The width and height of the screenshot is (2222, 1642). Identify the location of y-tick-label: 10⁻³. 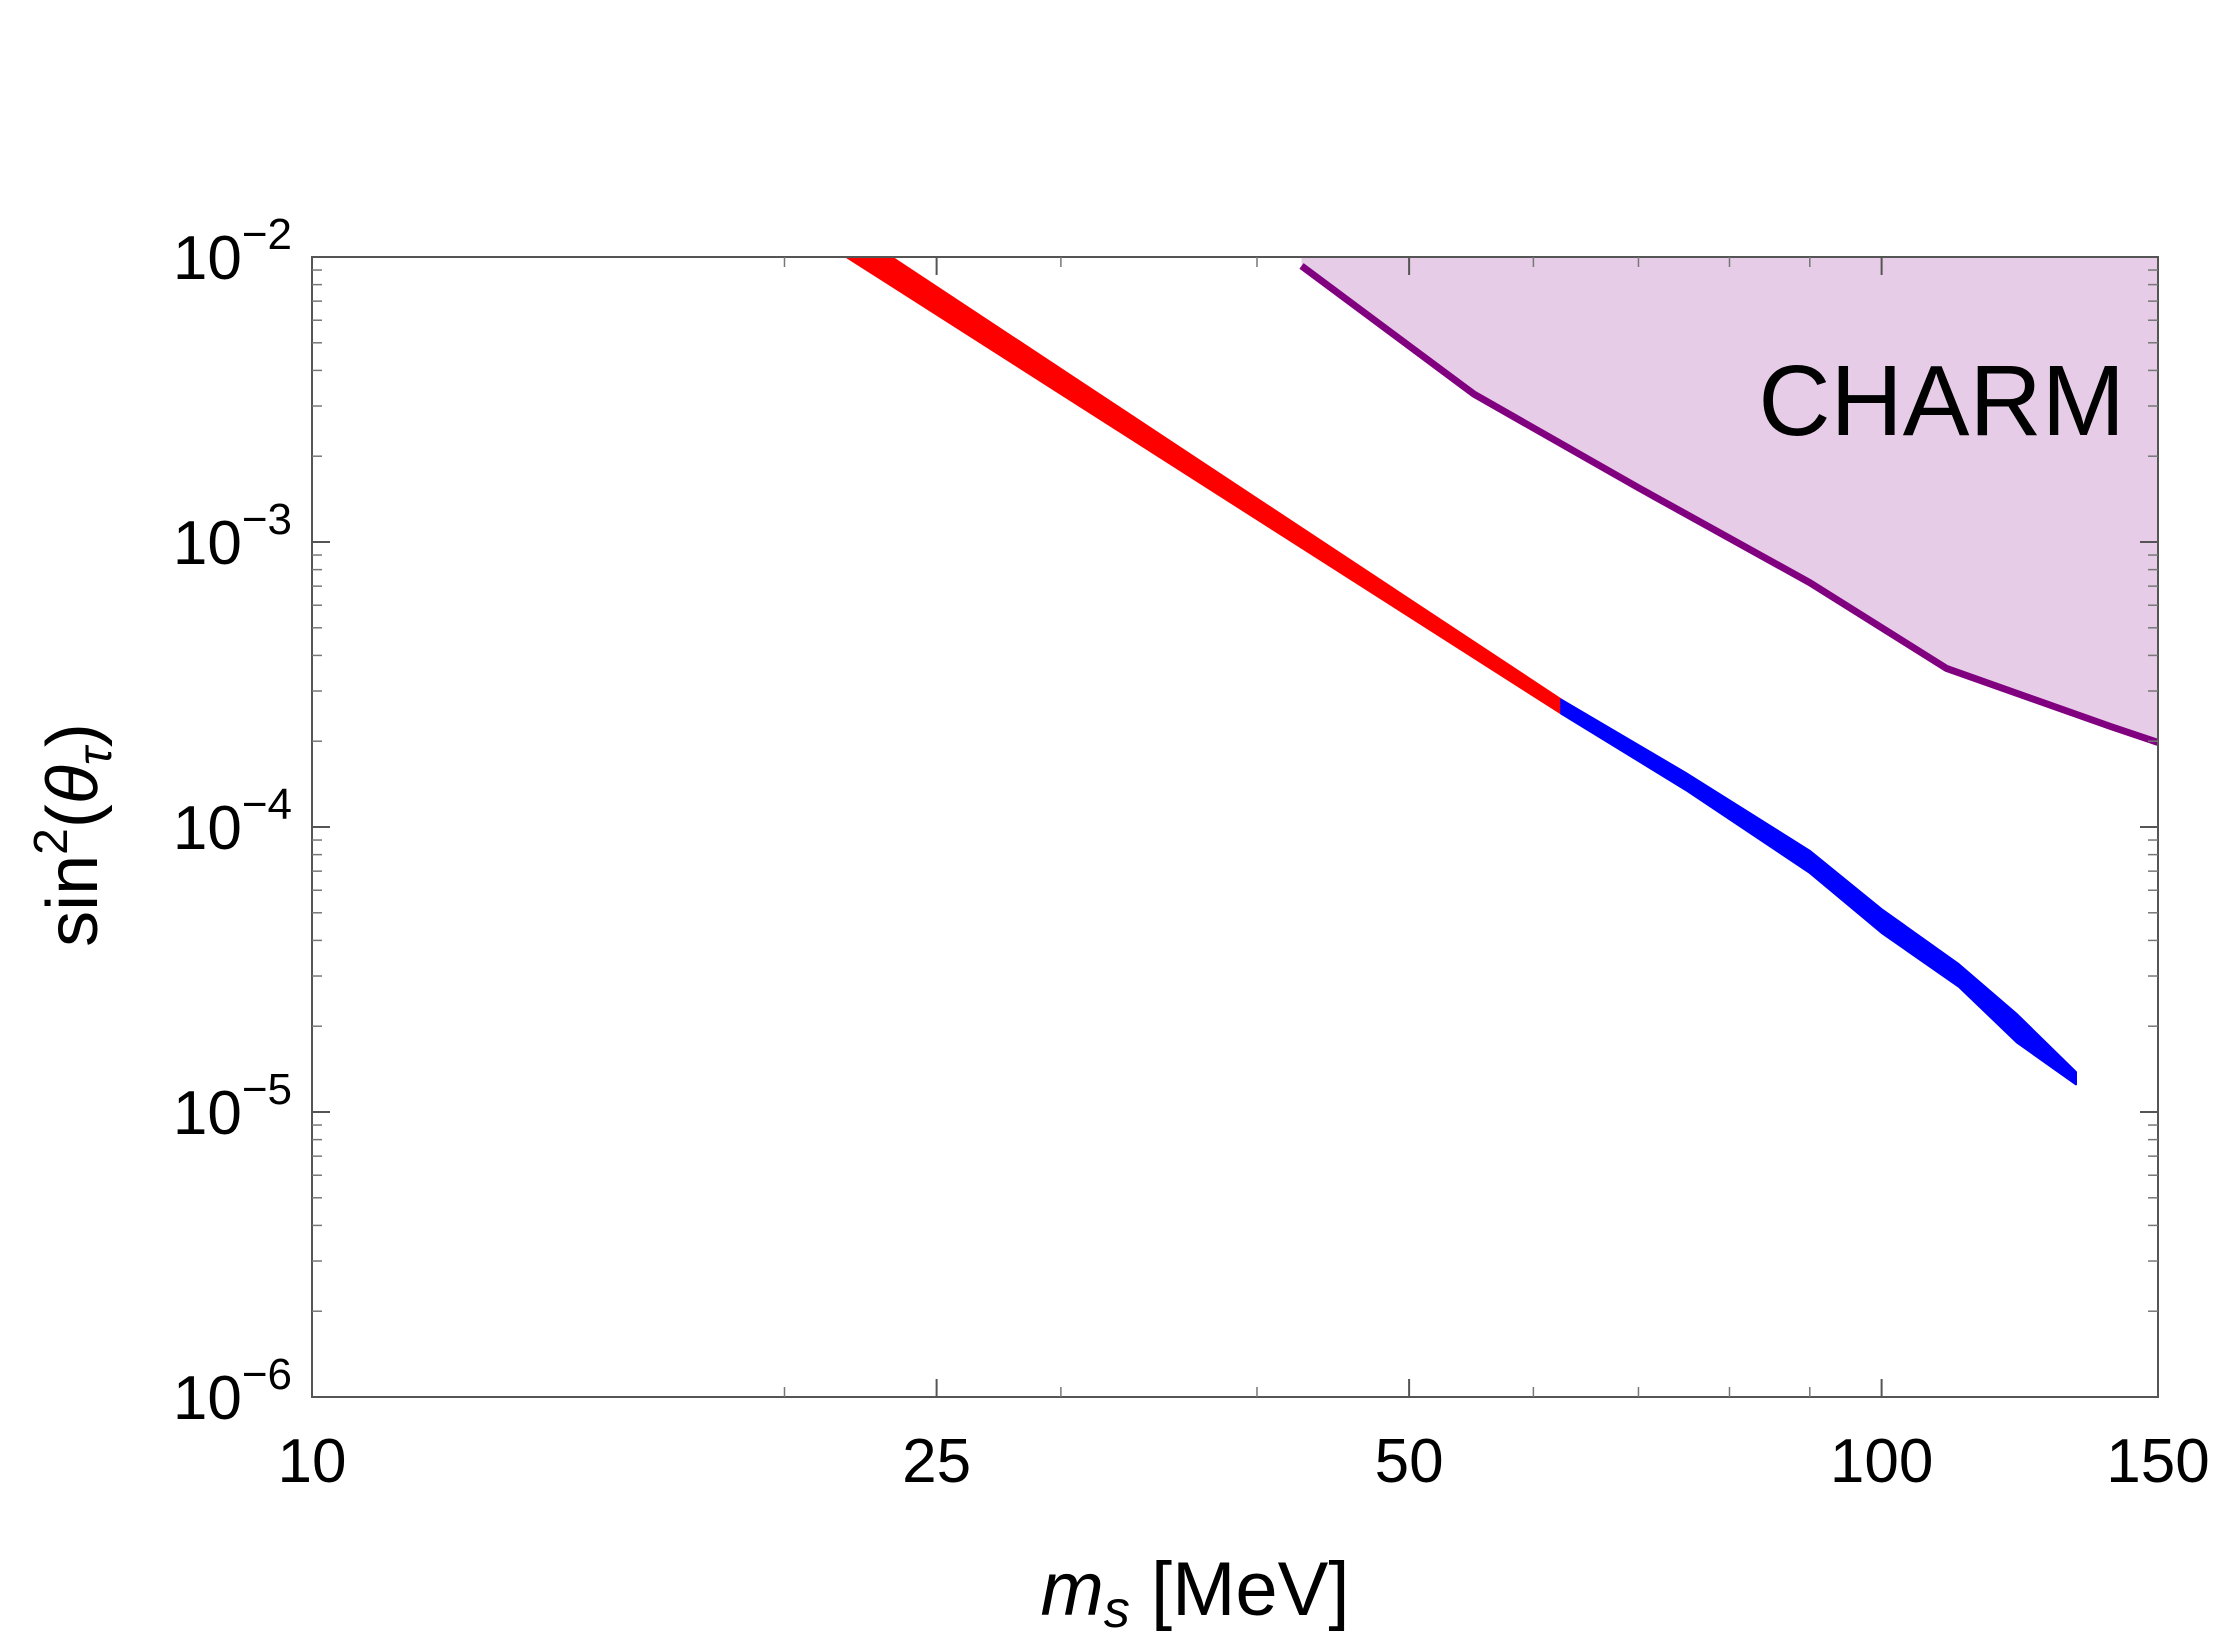
(232, 536).